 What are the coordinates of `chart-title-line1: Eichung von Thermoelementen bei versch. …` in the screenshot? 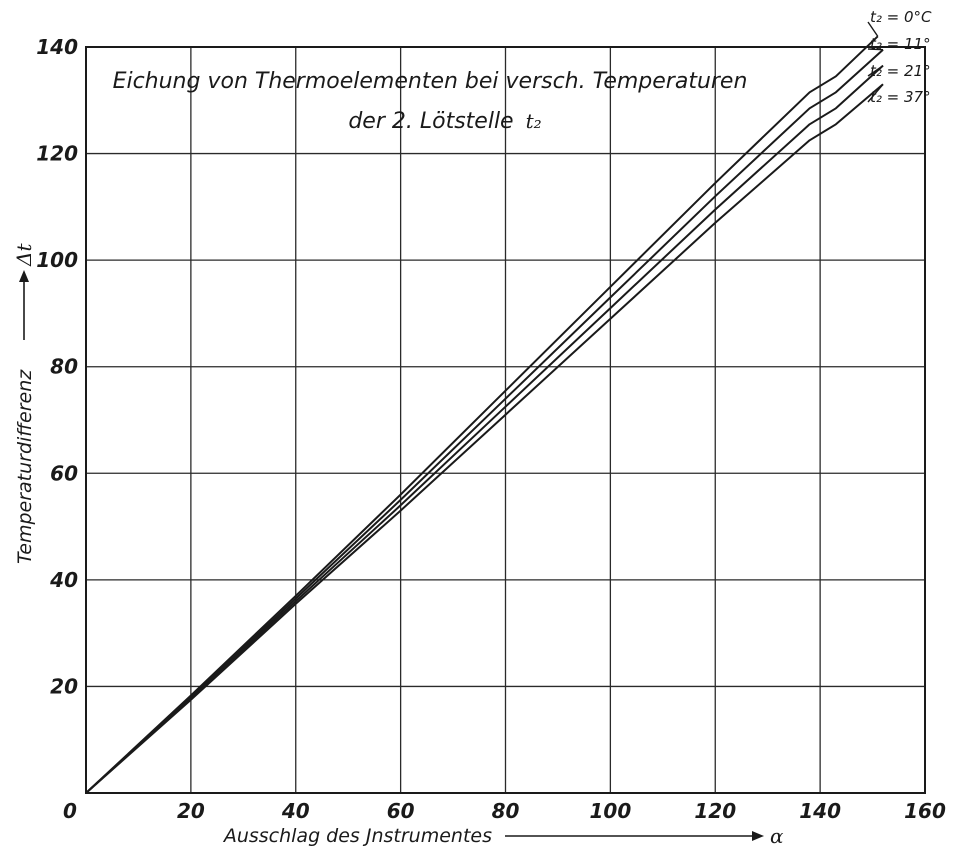 It's located at (430, 81).